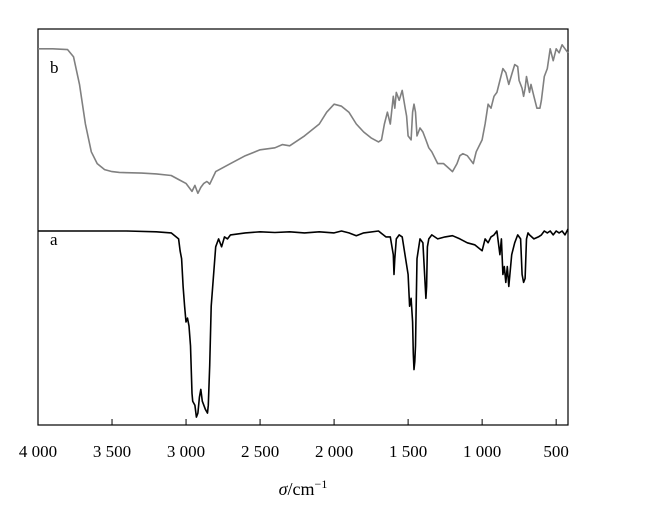  I want to click on x-axis-symbol: σ, so click(284, 489).